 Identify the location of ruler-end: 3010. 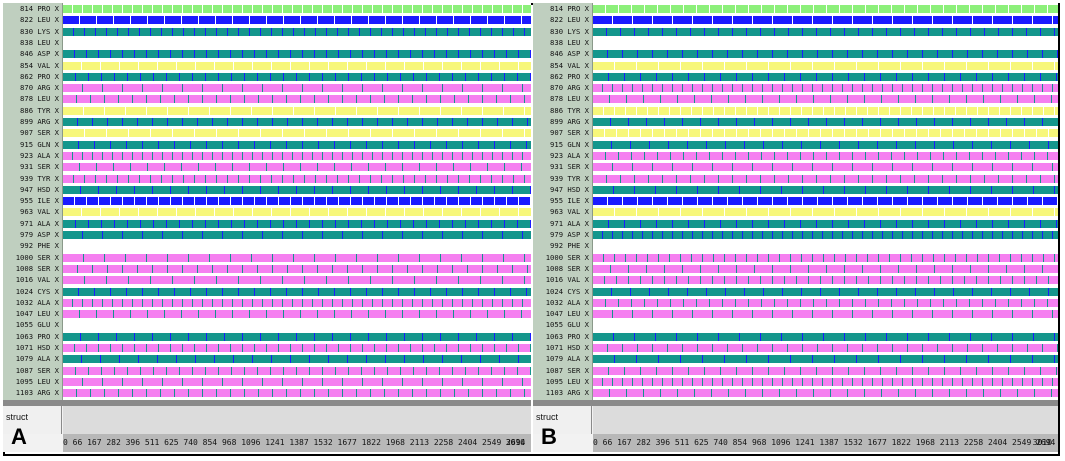
(515, 442).